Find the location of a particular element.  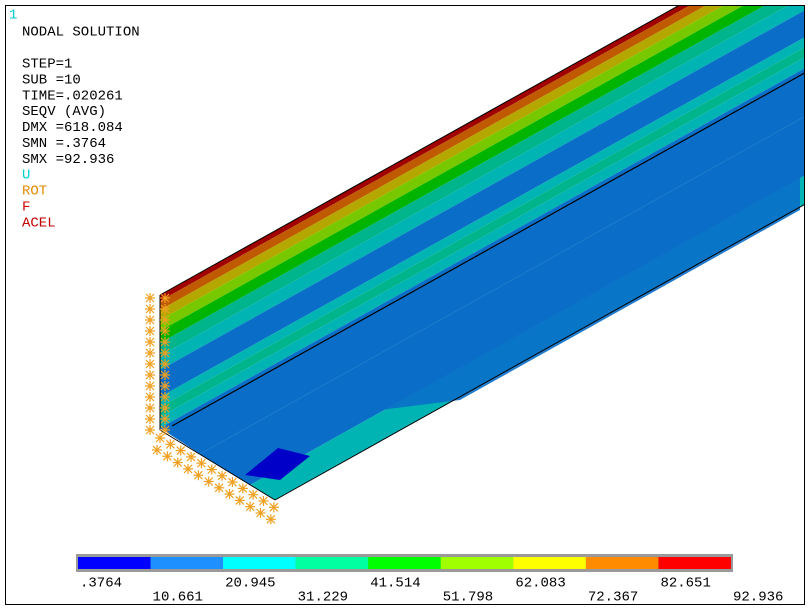

info-line: TIME=.020261 is located at coordinates (72, 96).